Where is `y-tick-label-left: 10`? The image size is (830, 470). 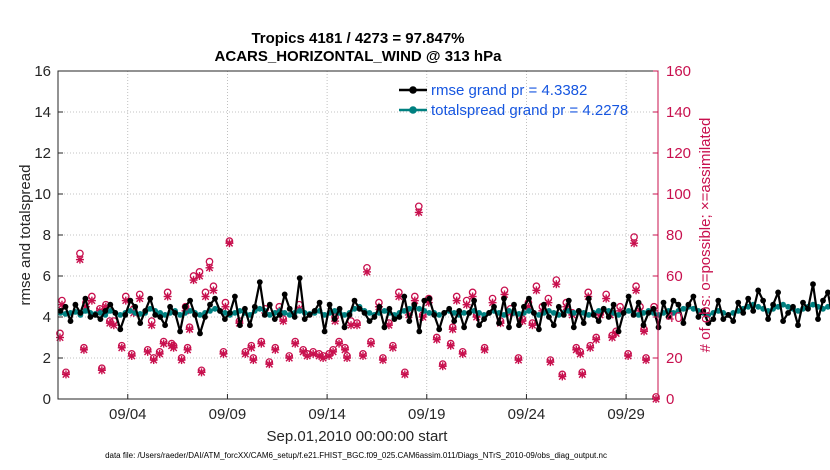
y-tick-label-left: 10 is located at coordinates (42, 194).